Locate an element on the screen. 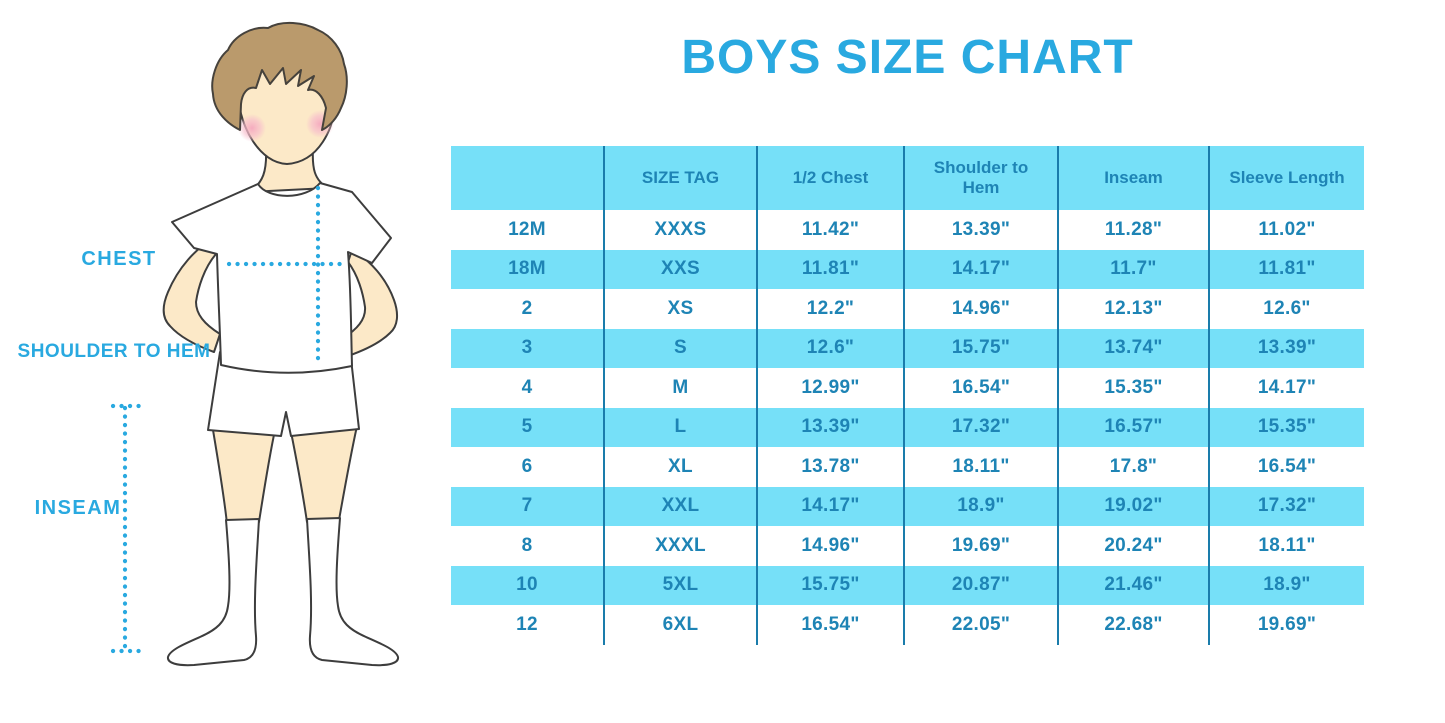  table-row: 12 6XL 16.54" 22.05" 22.68" 19.69" is located at coordinates (907, 625).